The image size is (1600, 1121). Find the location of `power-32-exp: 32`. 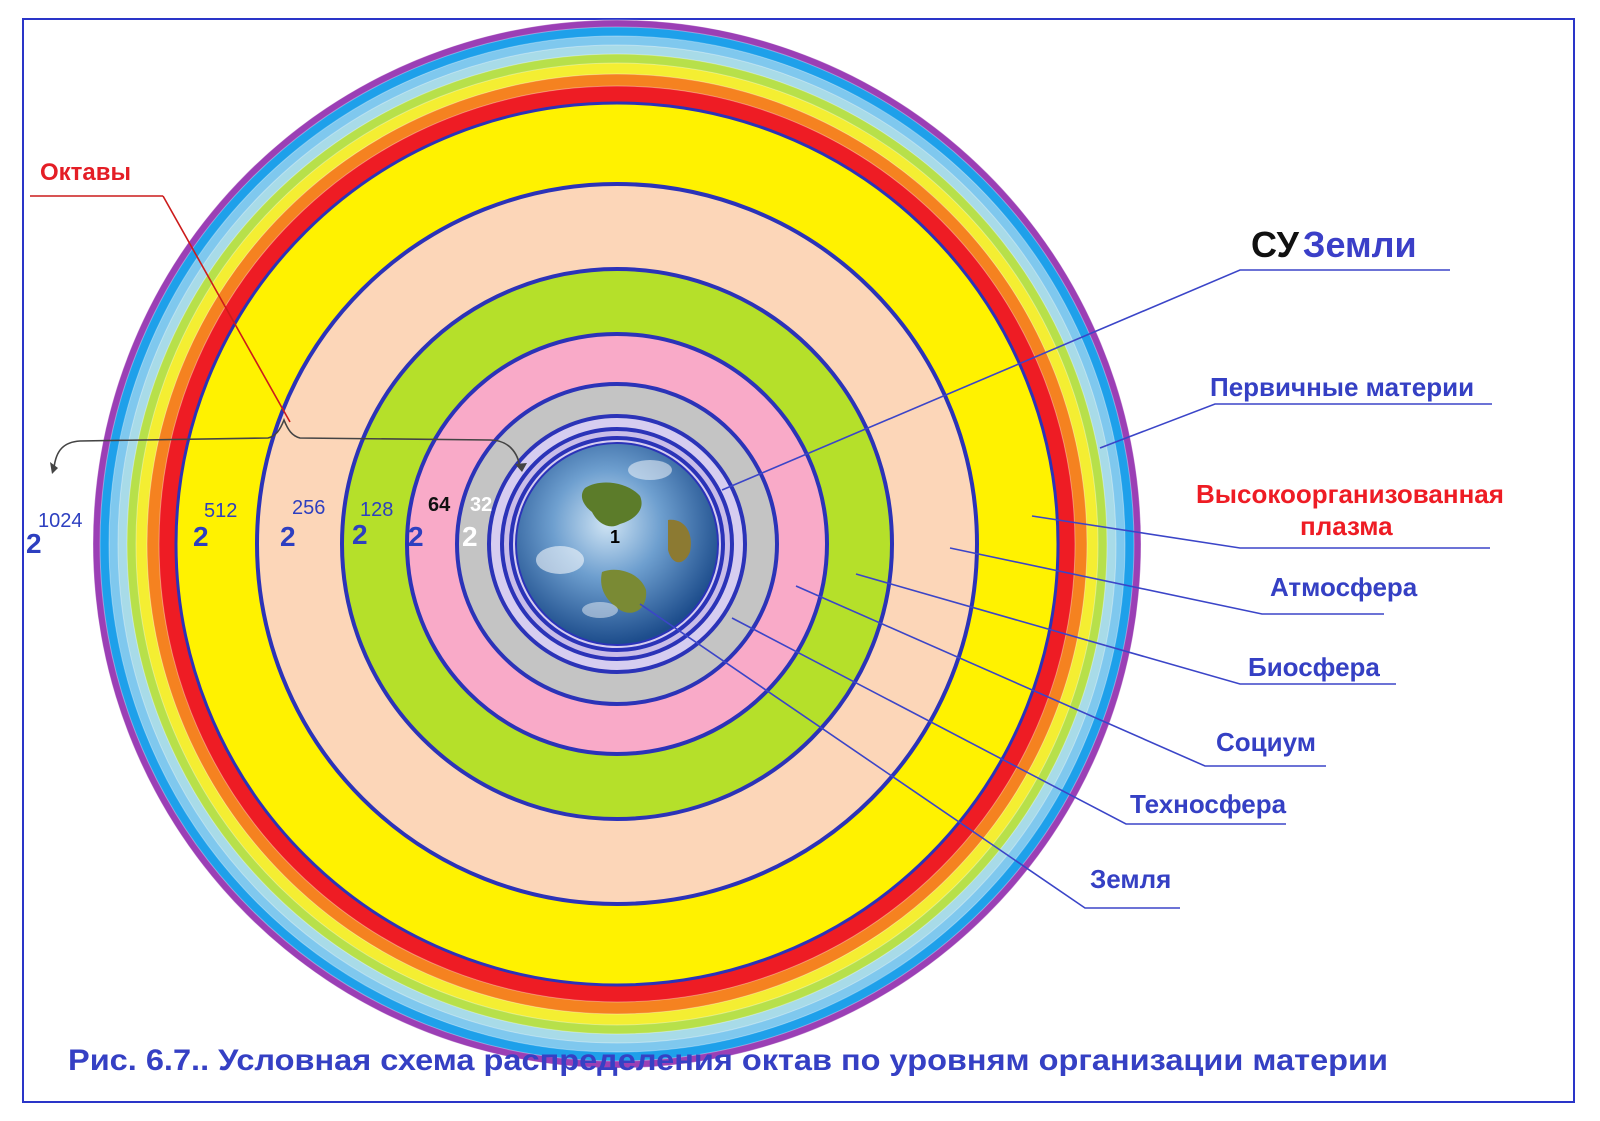

power-32-exp: 32 is located at coordinates (481, 505).